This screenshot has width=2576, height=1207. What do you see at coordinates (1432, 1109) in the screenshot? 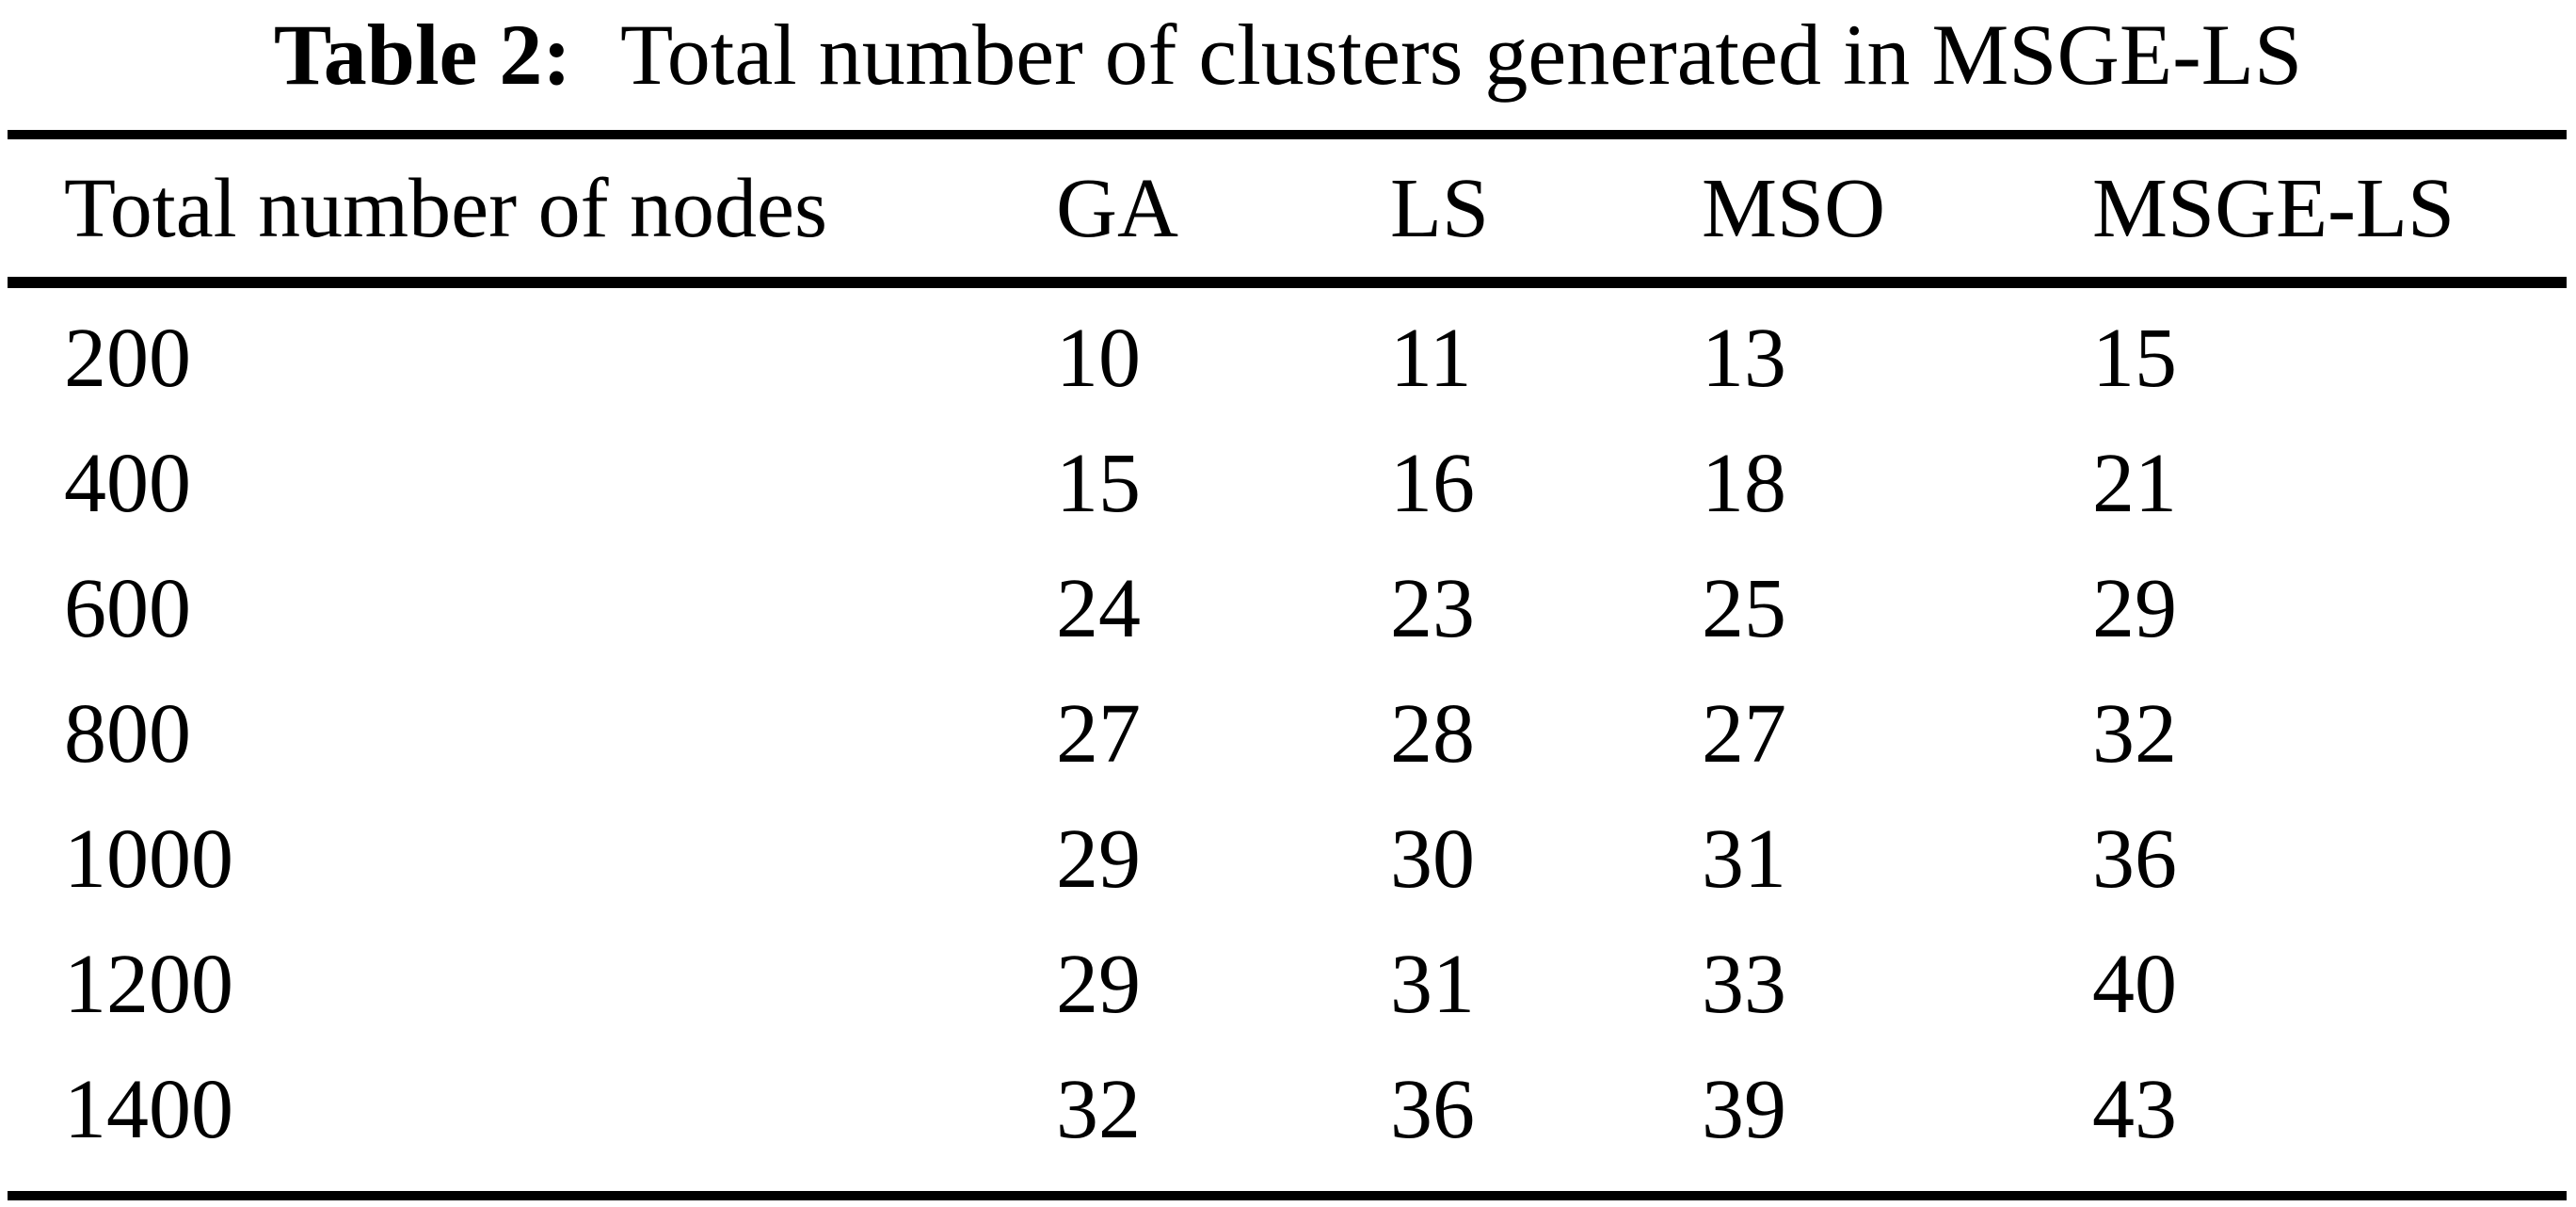
I see `cell-ls: 36` at bounding box center [1432, 1109].